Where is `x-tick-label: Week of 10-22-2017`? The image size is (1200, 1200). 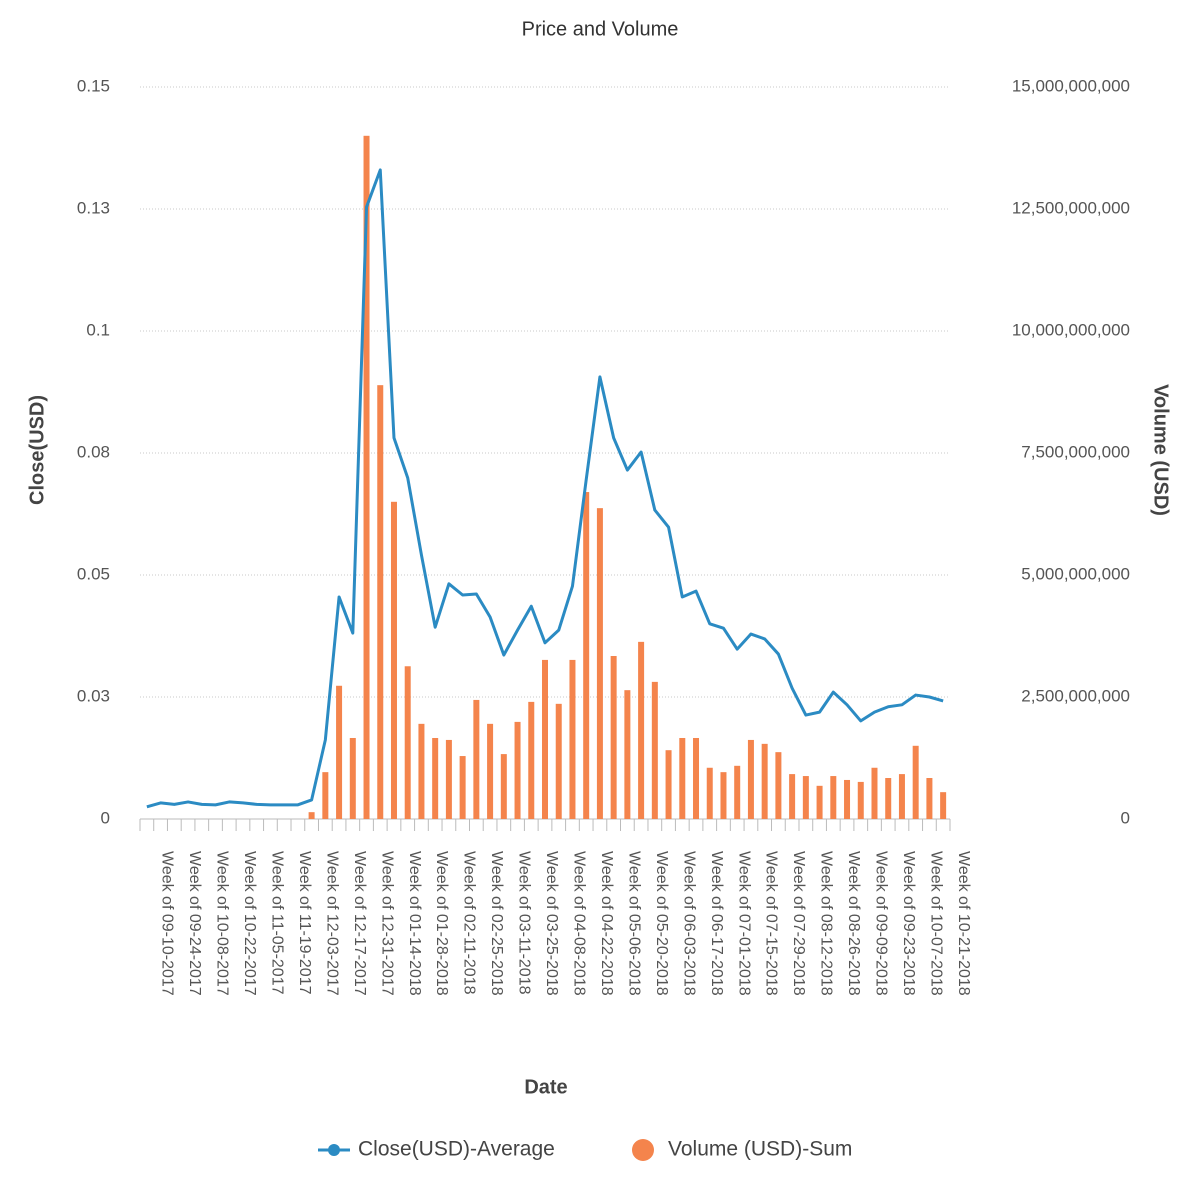
x-tick-label: Week of 10-22-2017 is located at coordinates (249, 923).